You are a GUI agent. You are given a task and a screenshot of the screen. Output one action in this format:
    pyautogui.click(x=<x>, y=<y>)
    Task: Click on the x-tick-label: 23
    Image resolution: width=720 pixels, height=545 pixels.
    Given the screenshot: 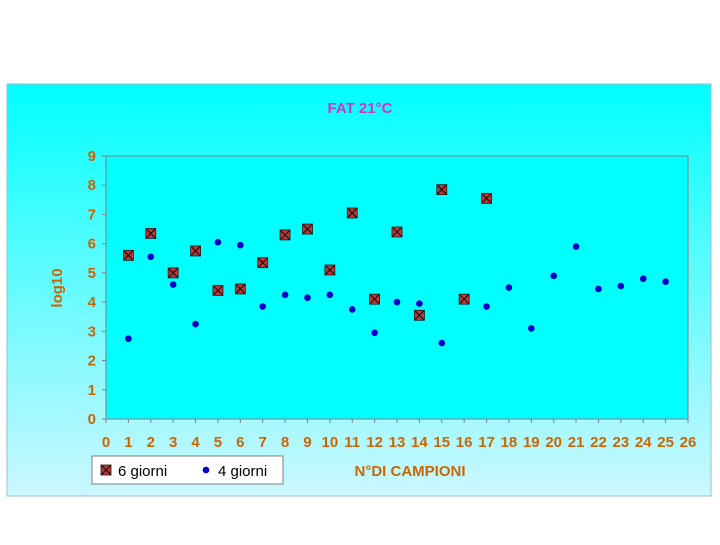 What is the action you would take?
    pyautogui.click(x=621, y=442)
    